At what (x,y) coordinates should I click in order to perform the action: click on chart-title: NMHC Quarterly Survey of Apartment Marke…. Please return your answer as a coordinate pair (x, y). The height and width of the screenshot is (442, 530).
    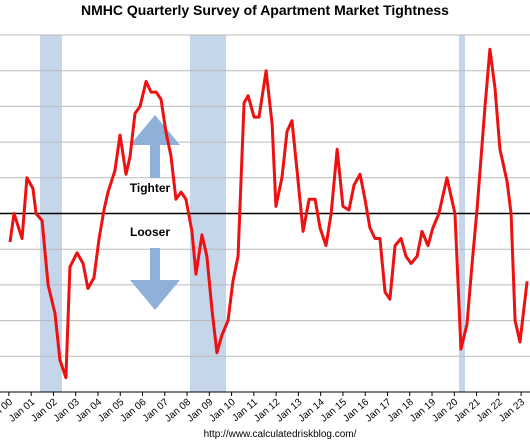
    Looking at the image, I should click on (265, 10).